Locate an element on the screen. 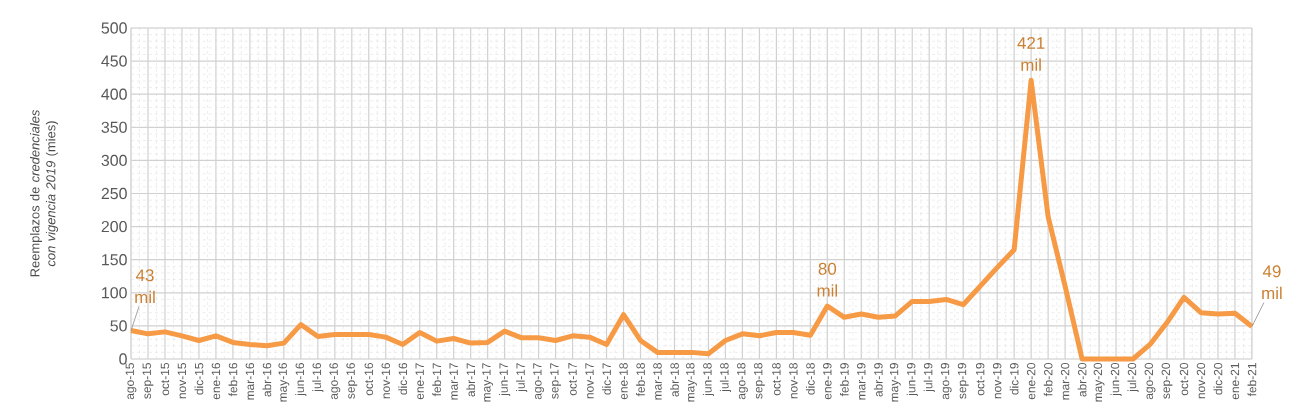 This screenshot has width=1310, height=416. x-tick-label: abr-19 is located at coordinates (878, 380).